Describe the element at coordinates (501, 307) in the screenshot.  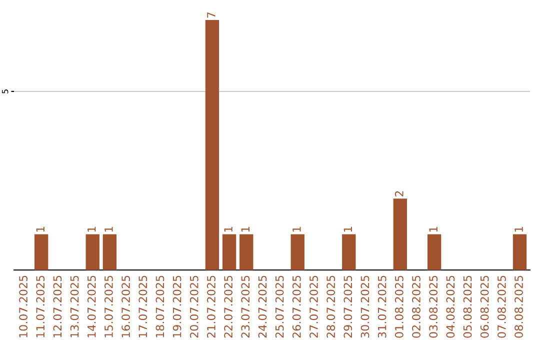
I see `x-tick-label: 07.08.2025` at that location.